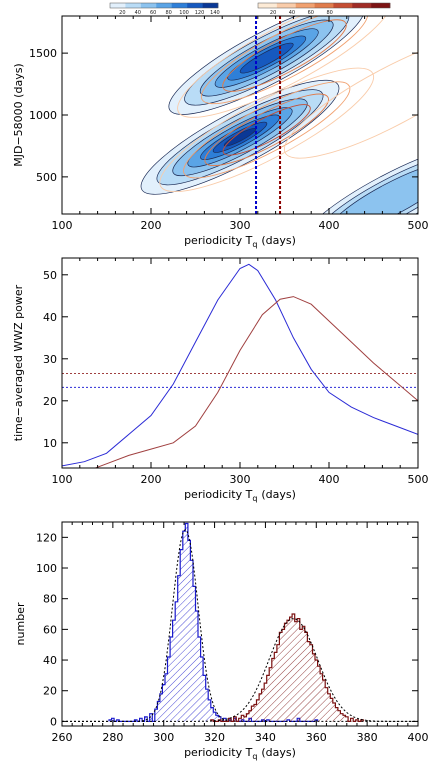  I want to click on y-tick-label: 120, so click(46, 537).